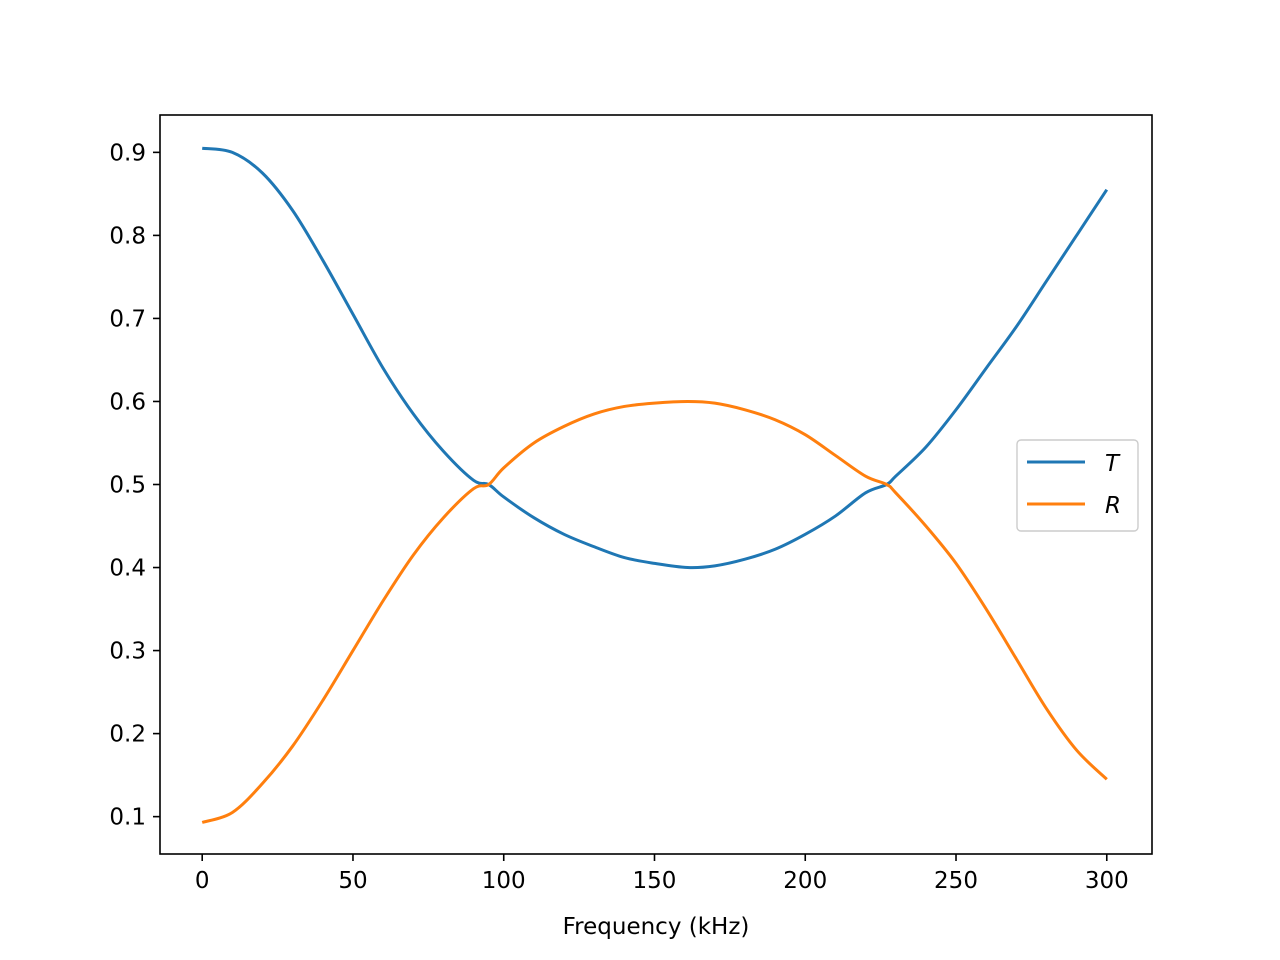 The width and height of the screenshot is (1280, 960). Describe the element at coordinates (352, 881) in the screenshot. I see `x-tick-label: 50` at that location.